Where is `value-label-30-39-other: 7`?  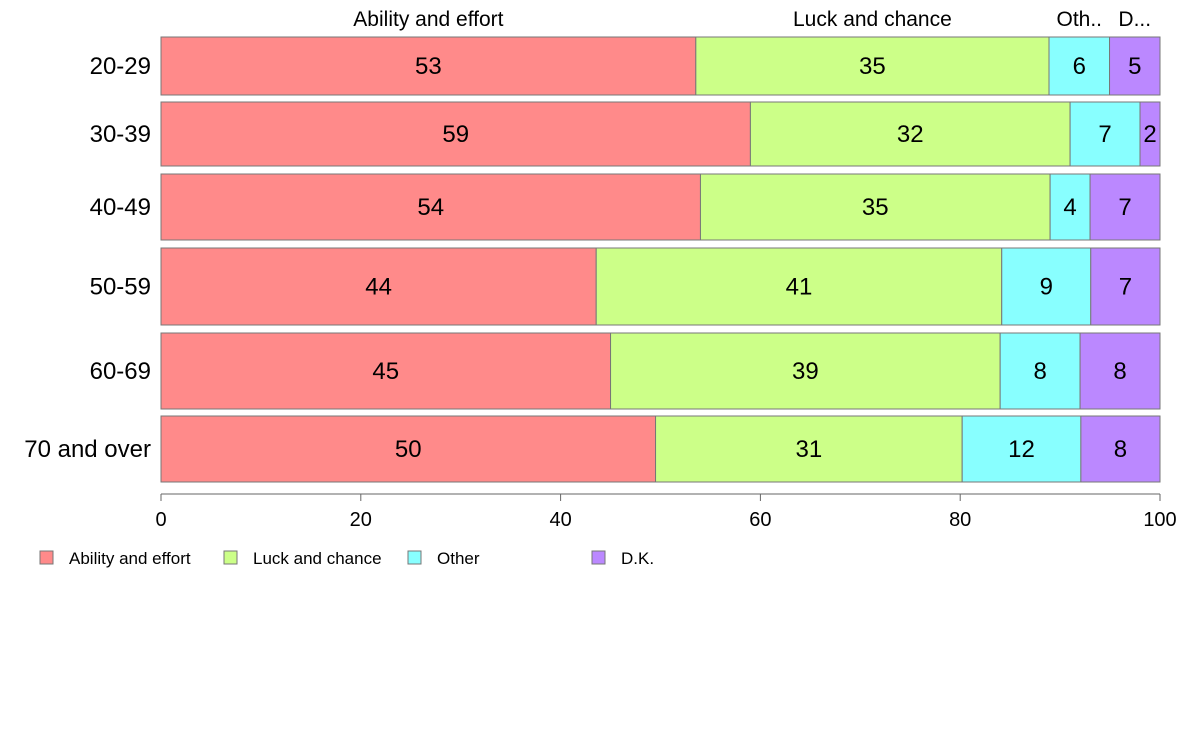 value-label-30-39-other: 7 is located at coordinates (1104, 134).